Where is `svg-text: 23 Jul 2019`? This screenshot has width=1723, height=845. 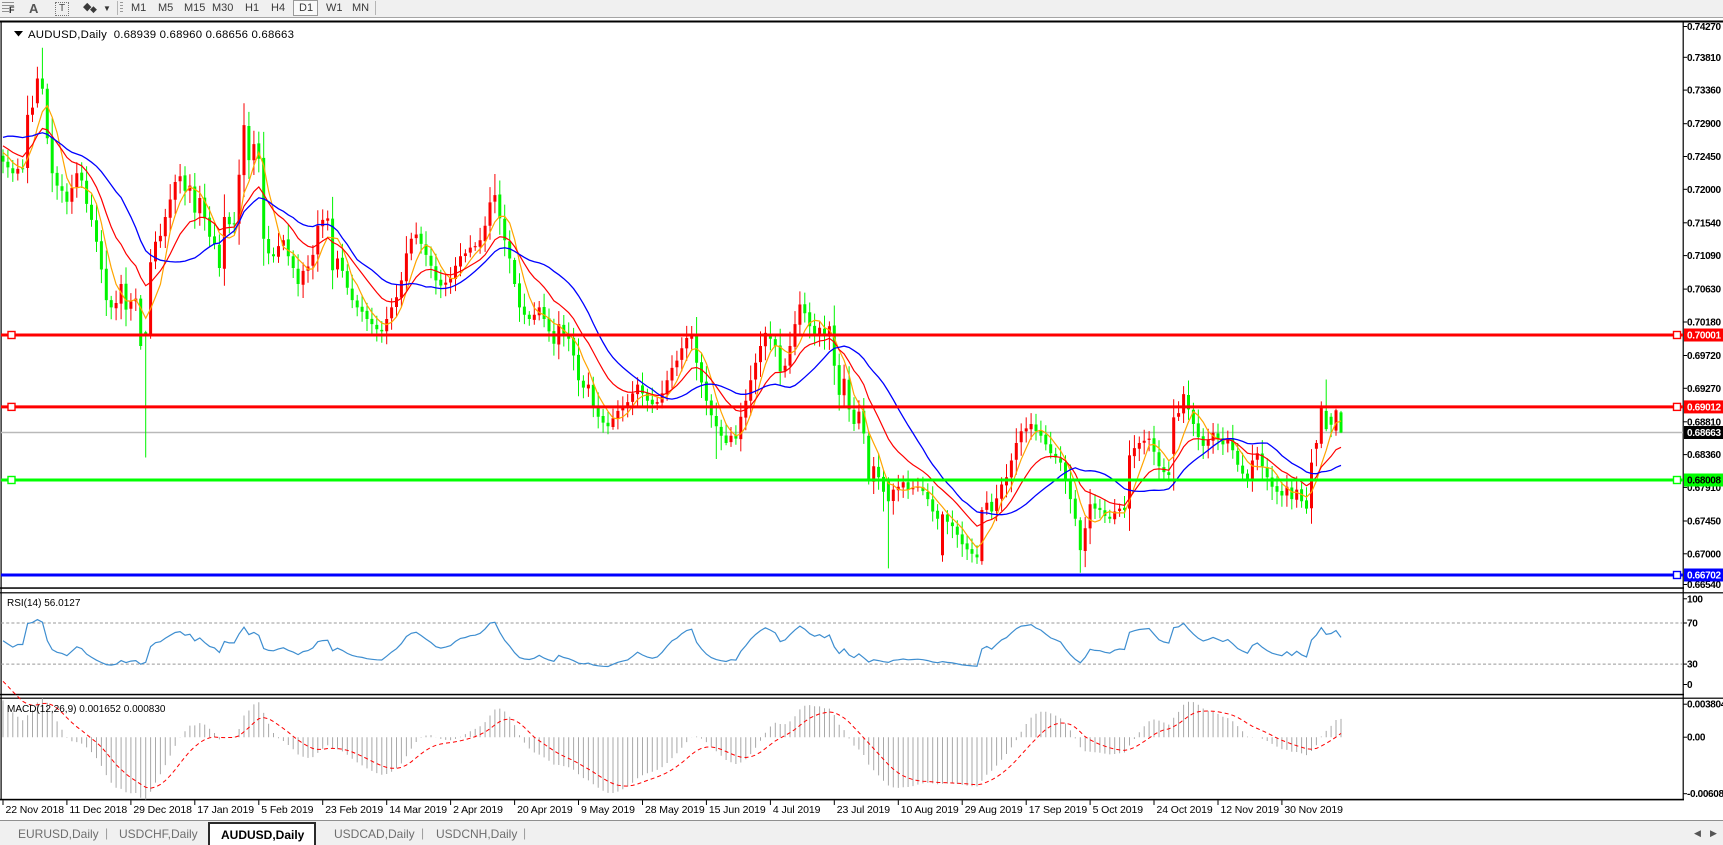
svg-text: 23 Jul 2019 is located at coordinates (863, 810).